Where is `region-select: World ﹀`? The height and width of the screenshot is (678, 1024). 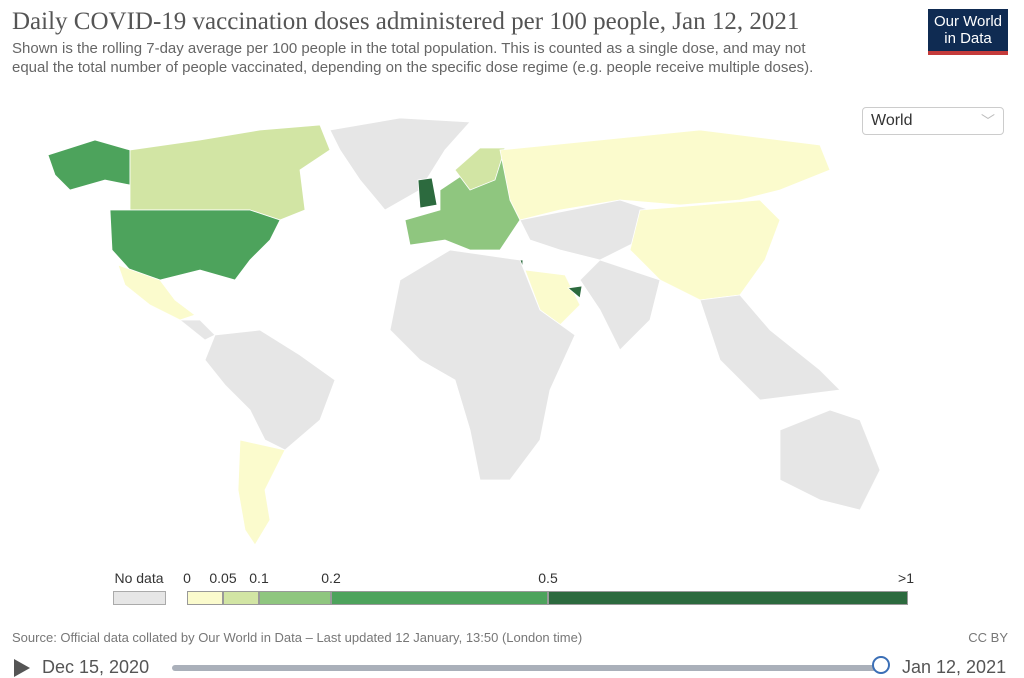 region-select: World ﹀ is located at coordinates (933, 121).